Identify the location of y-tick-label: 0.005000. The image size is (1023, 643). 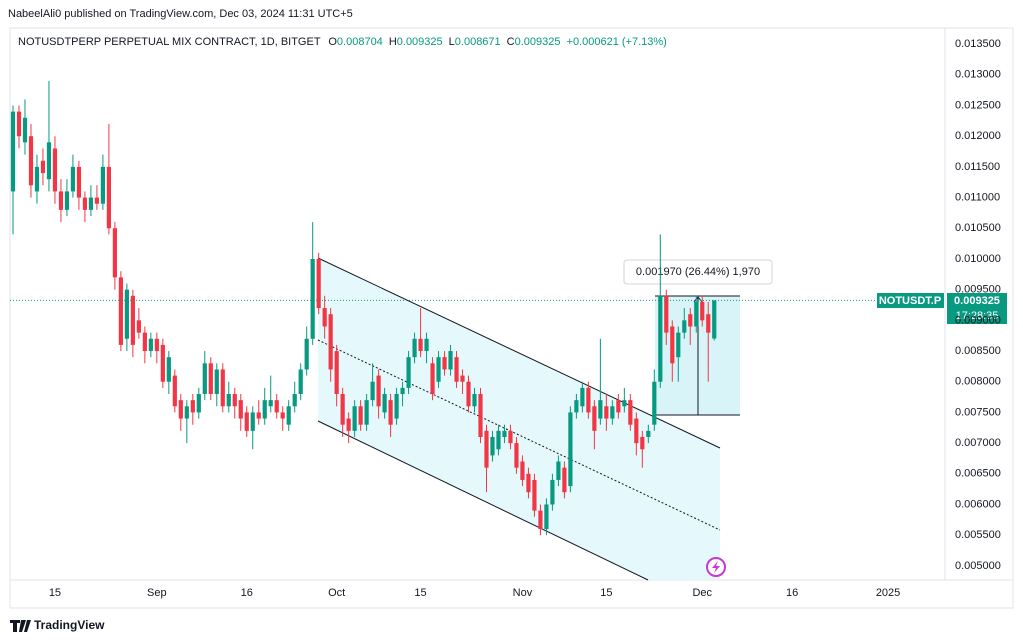
(978, 566).